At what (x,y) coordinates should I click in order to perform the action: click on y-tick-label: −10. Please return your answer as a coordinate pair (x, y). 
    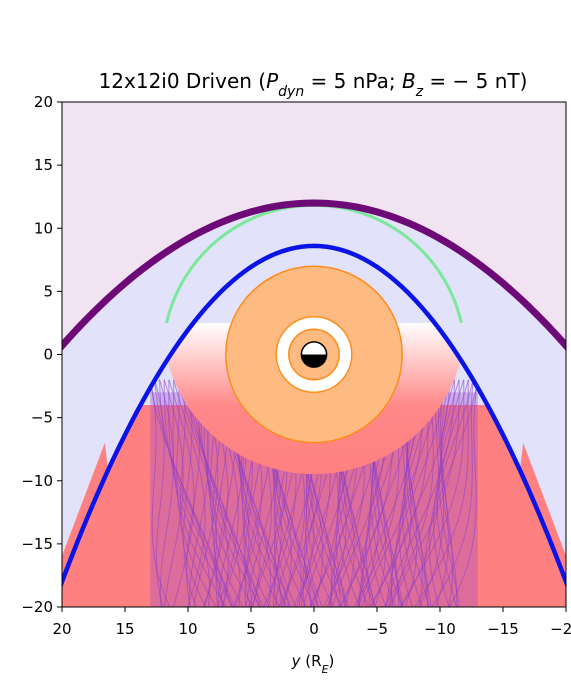
    Looking at the image, I should click on (37, 481).